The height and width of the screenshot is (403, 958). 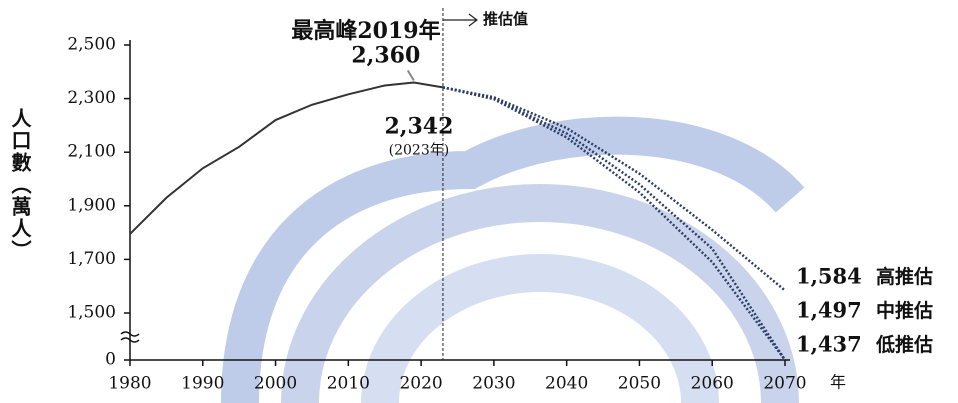 What do you see at coordinates (91, 45) in the screenshot?
I see `y-tick-label: 2,500` at bounding box center [91, 45].